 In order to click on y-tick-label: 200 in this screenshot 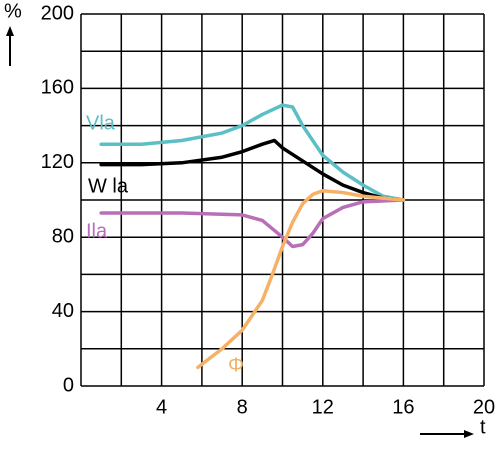, I will do `click(57, 13)`.